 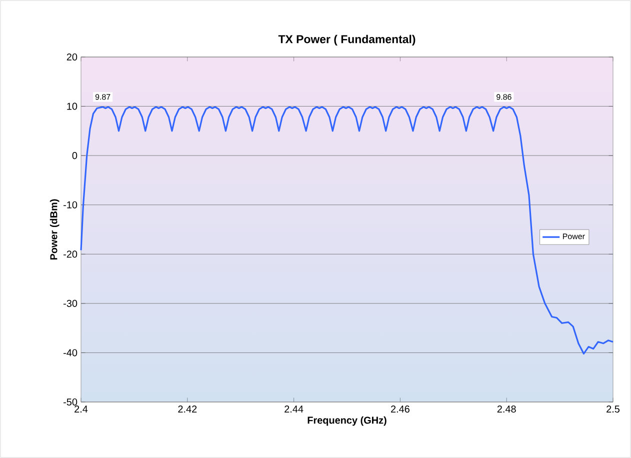 What do you see at coordinates (75, 156) in the screenshot?
I see `y-tick-label: 0` at bounding box center [75, 156].